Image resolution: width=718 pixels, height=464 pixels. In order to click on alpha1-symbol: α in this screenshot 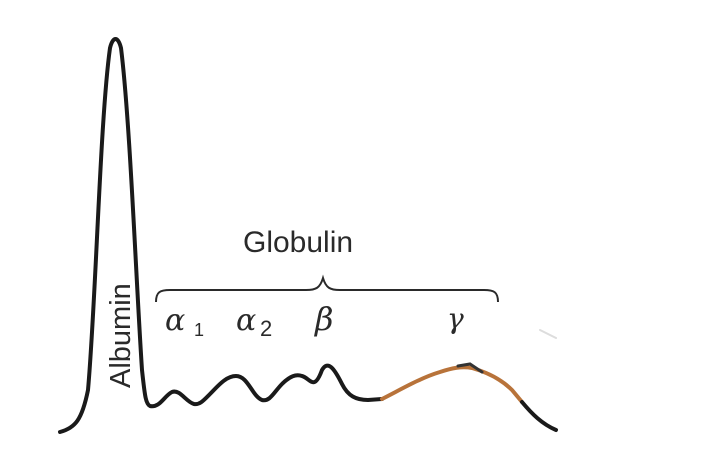, I will do `click(175, 320)`.